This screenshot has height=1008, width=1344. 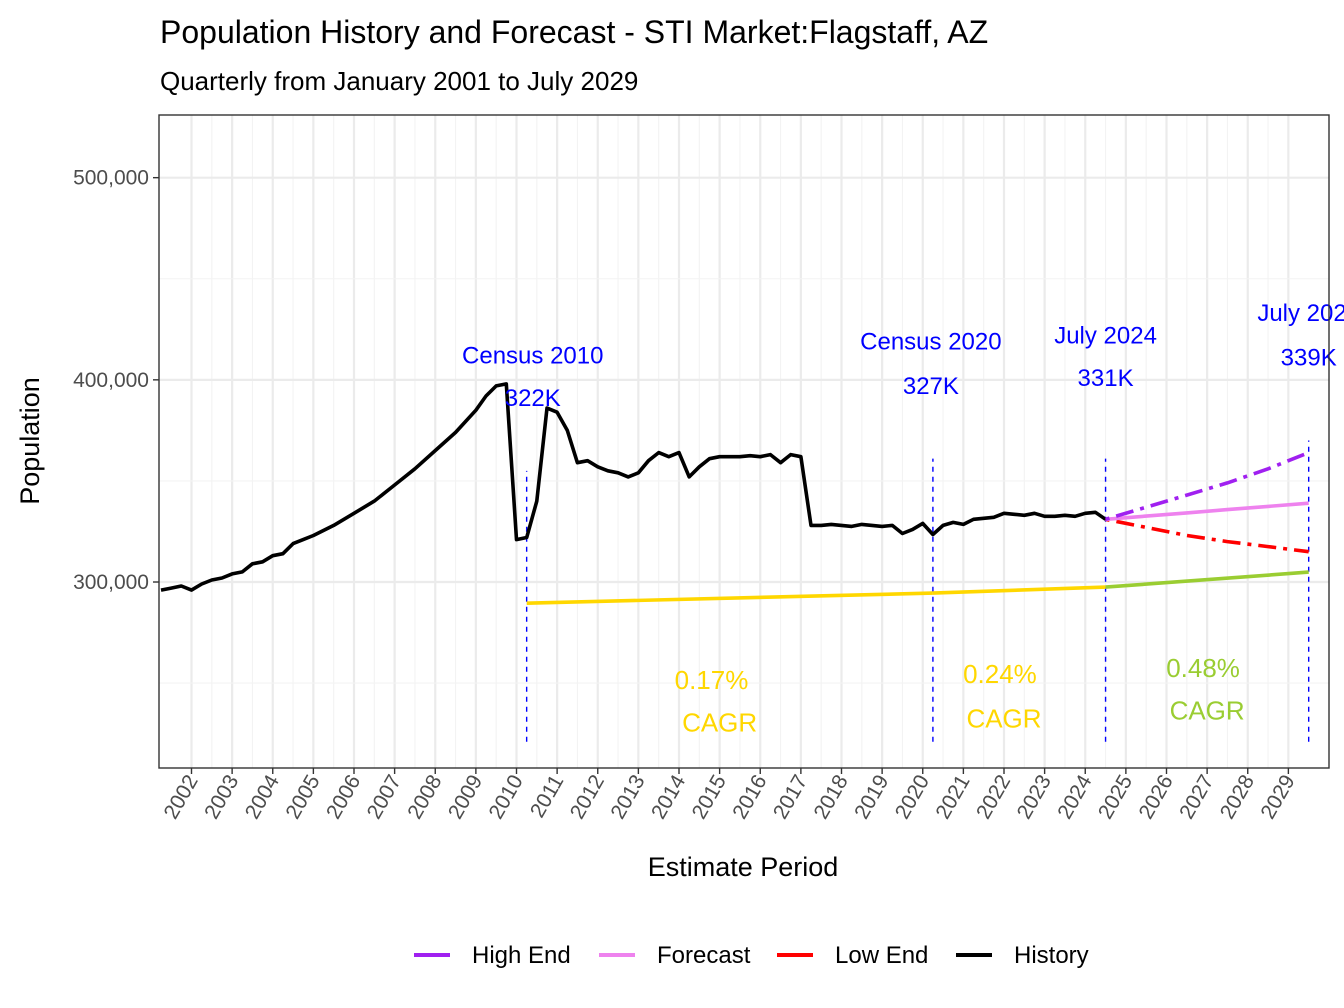 I want to click on x-tick-label: 2017, so click(x=790, y=797).